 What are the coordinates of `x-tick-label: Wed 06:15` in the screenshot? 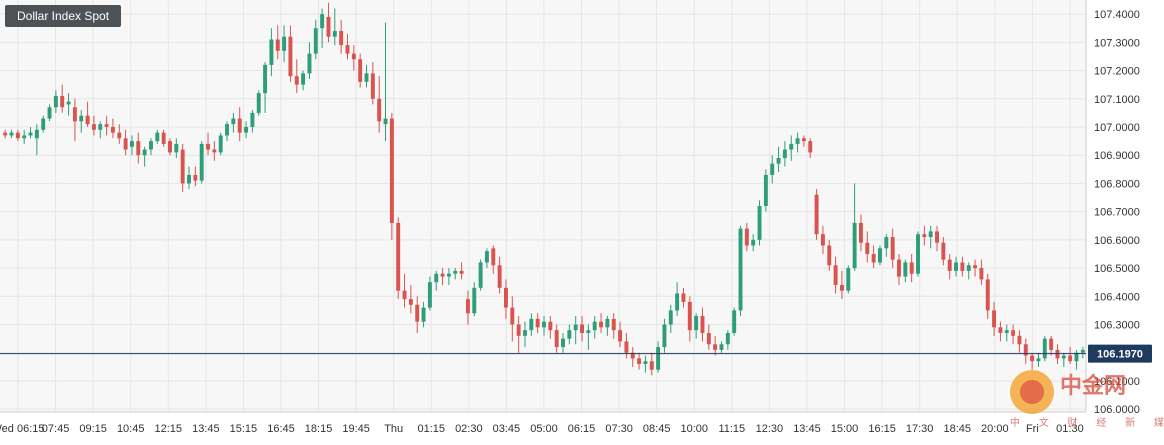 It's located at (22, 429).